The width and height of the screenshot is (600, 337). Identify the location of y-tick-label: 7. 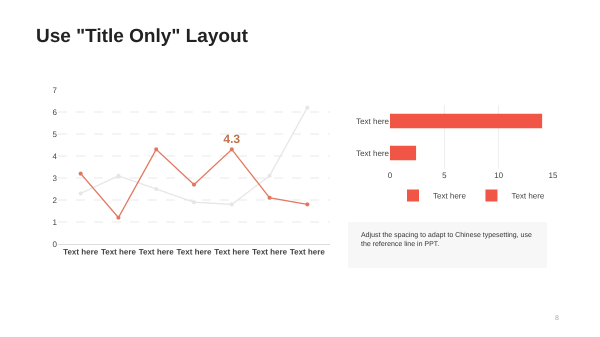
(55, 90).